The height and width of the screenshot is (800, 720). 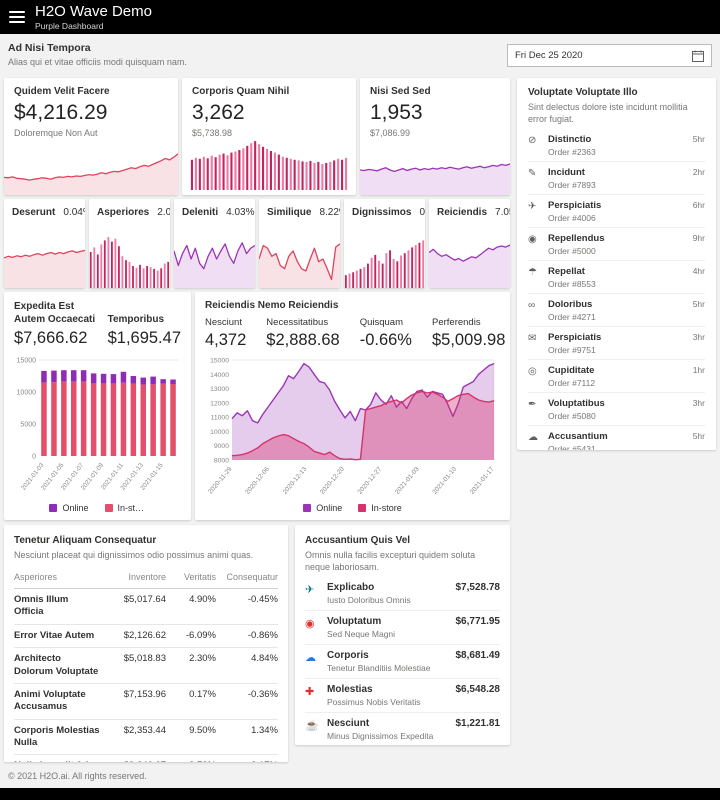 What do you see at coordinates (85, 540) in the screenshot?
I see `table-title: Tenetur Aliquam Consequatur` at bounding box center [85, 540].